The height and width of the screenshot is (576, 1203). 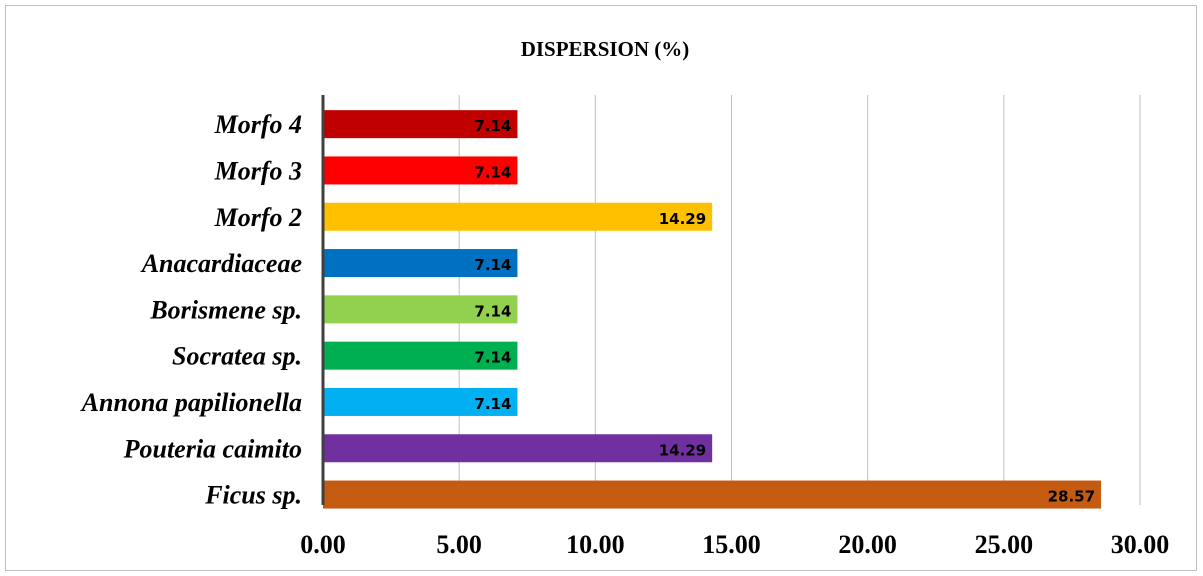 I want to click on category-label: Ficus sp., so click(x=253, y=495).